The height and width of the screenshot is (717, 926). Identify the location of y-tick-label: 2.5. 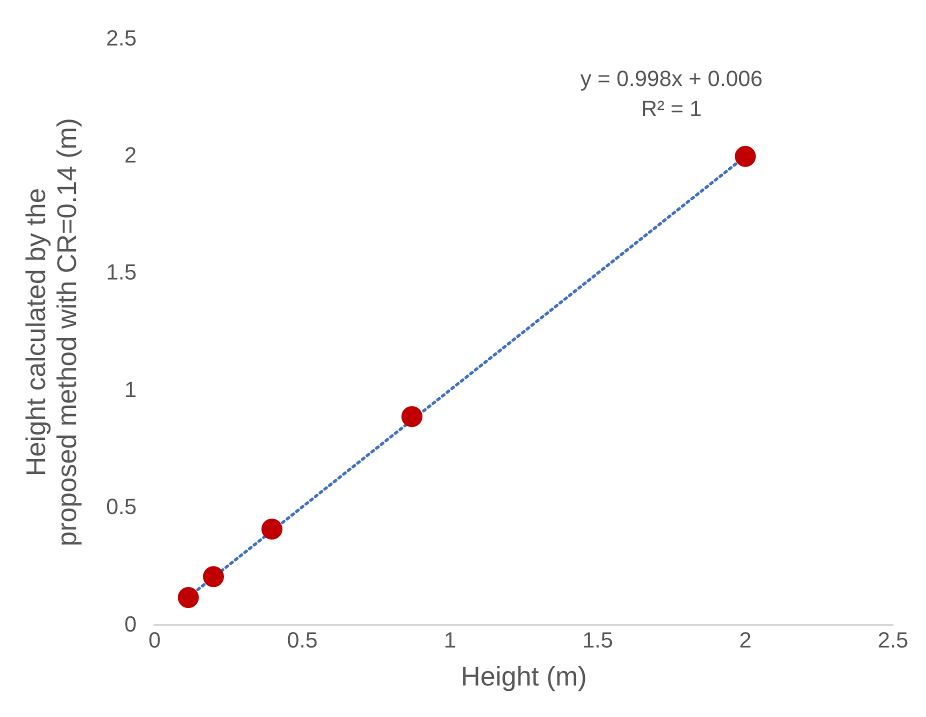
(121, 37).